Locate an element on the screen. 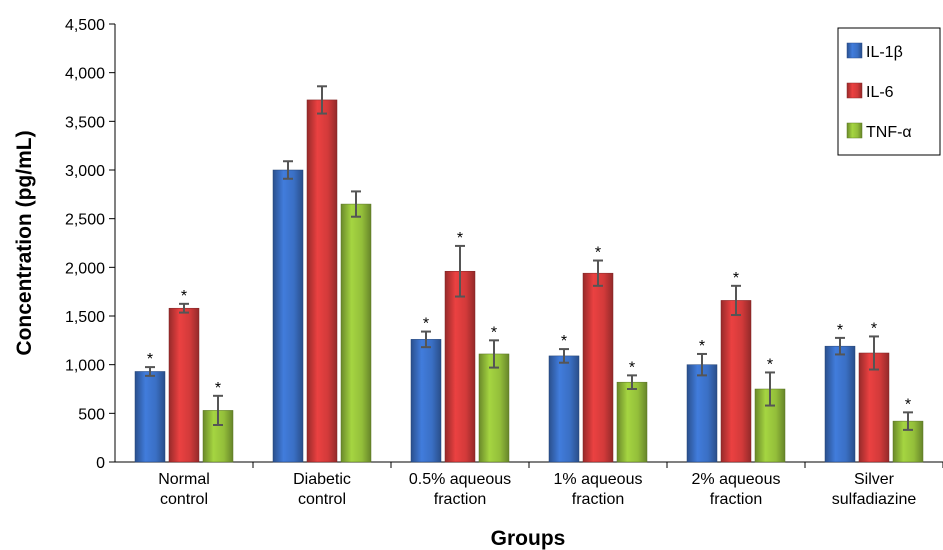  x-tick-label: Normal control is located at coordinates (184, 489).